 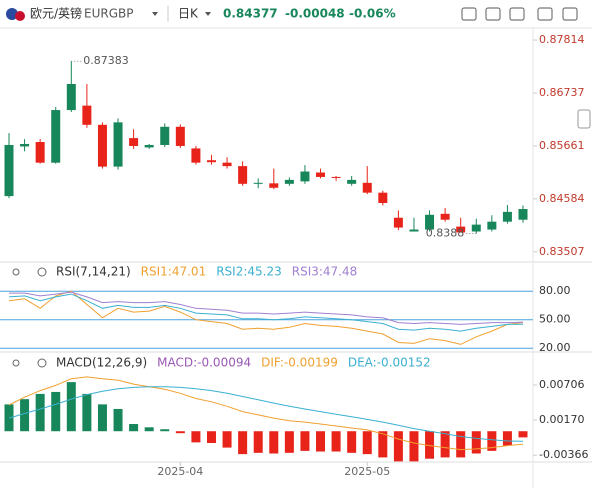 What do you see at coordinates (204, 363) in the screenshot?
I see `legend-entry: MACD:-0.00094` at bounding box center [204, 363].